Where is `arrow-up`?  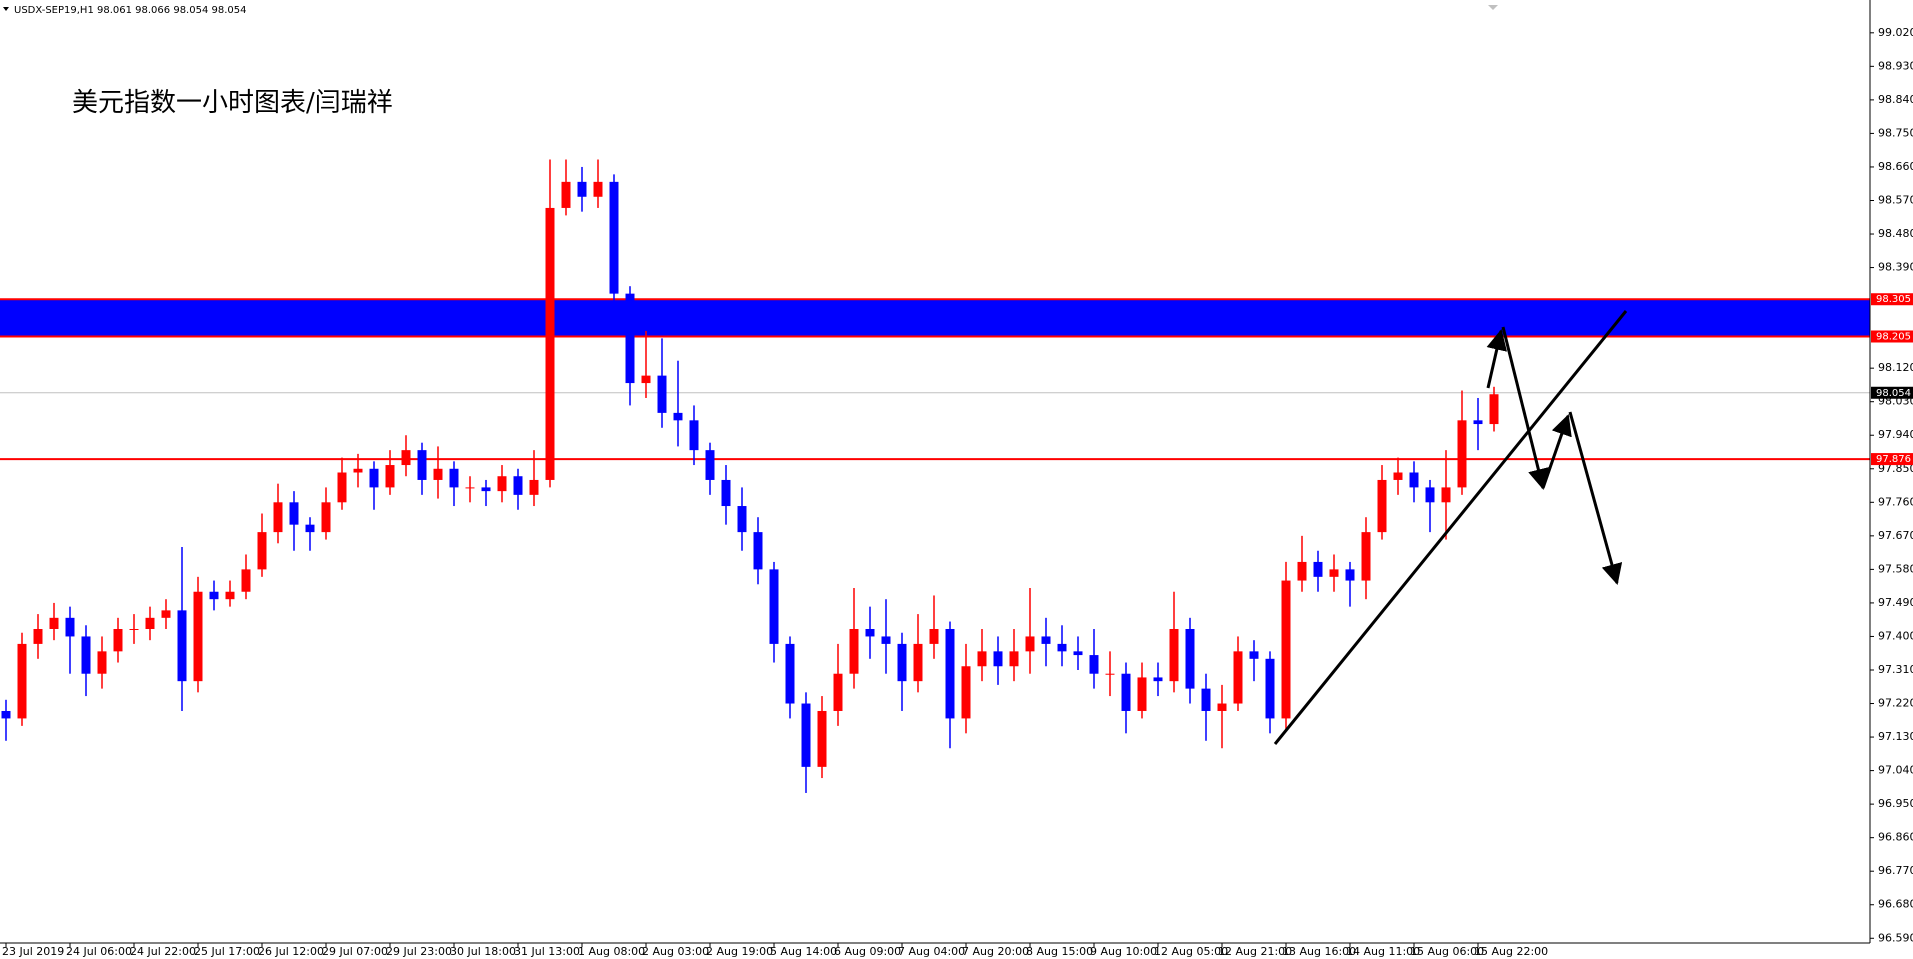 arrow-up is located at coordinates (1556, 451).